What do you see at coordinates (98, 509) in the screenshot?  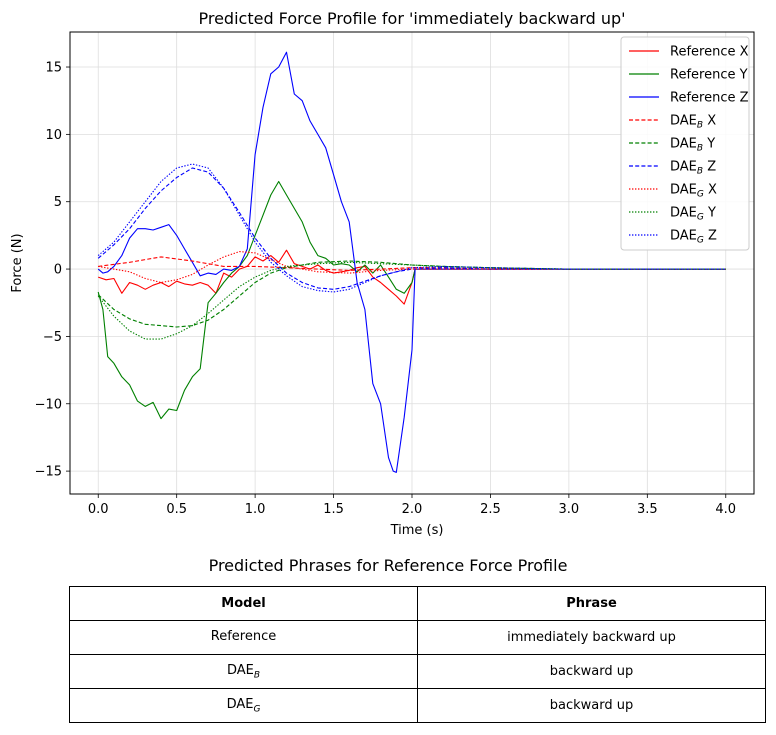 I see `x-tick-label: 0.0` at bounding box center [98, 509].